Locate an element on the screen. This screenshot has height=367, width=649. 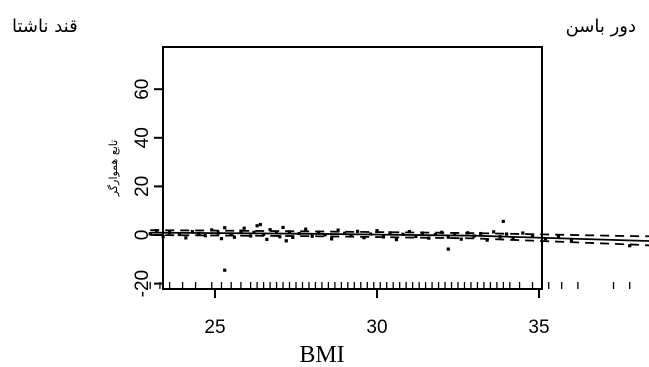
x-tick-label: 25 is located at coordinates (214, 327).